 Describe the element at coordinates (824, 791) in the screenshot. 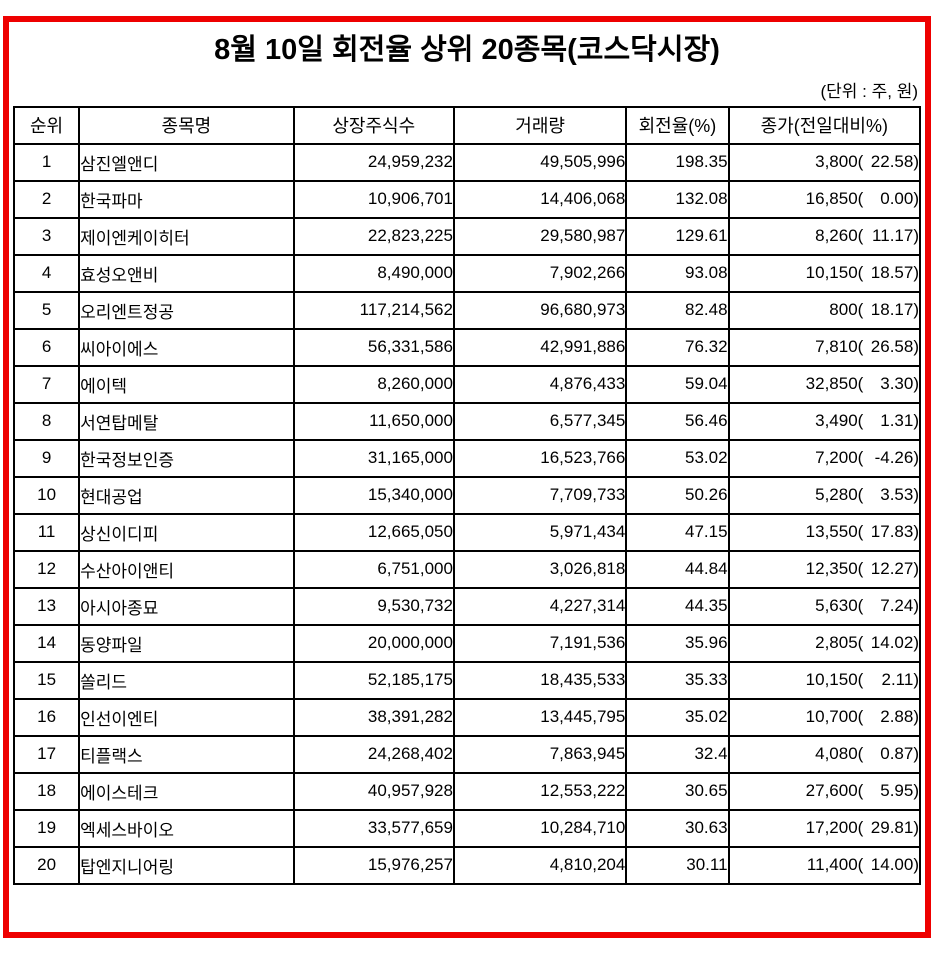

I see `close-cell: 27,600(5.95)` at that location.